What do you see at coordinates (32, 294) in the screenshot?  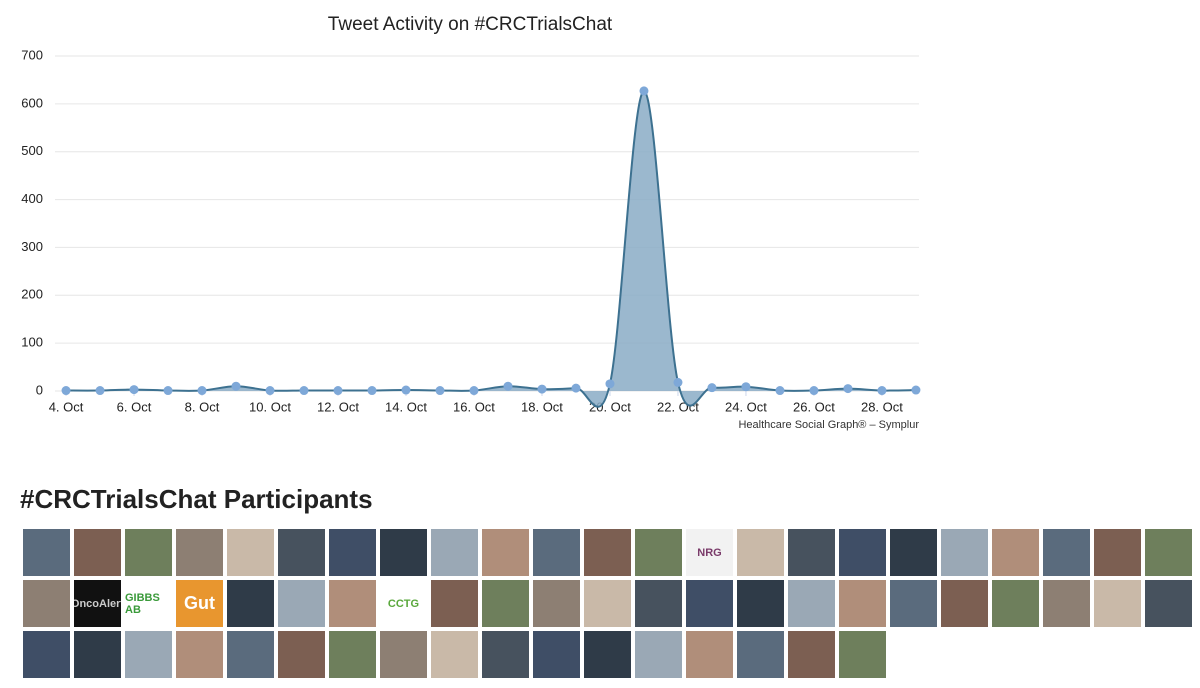 I see `y-tick-label: 200` at bounding box center [32, 294].